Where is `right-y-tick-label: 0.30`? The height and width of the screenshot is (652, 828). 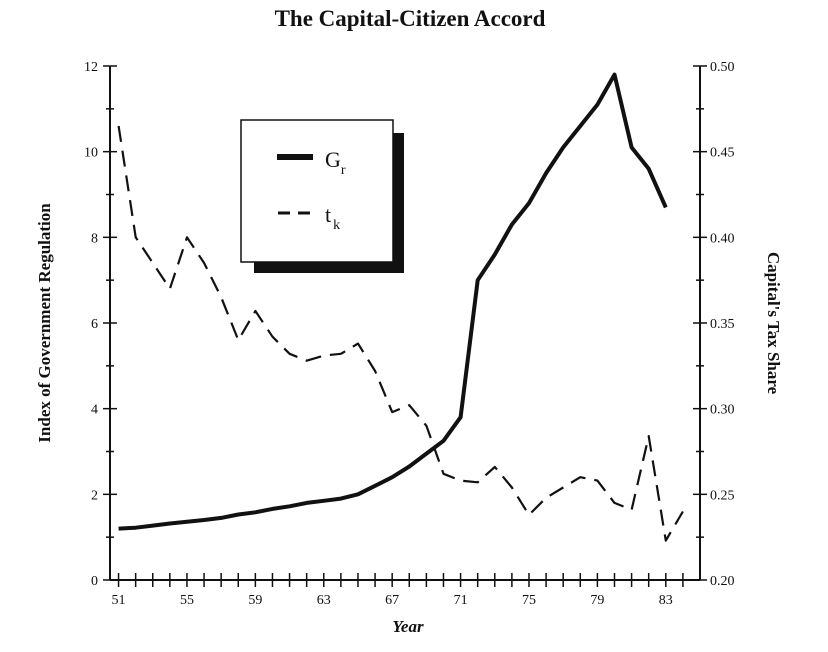 right-y-tick-label: 0.30 is located at coordinates (722, 410).